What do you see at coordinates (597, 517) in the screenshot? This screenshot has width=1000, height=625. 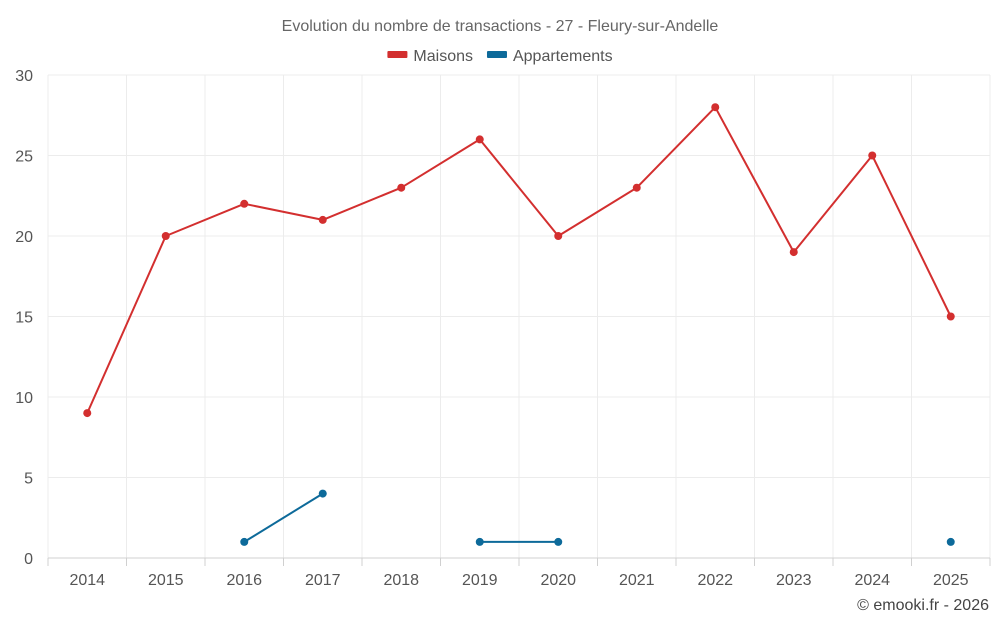 I see `series-appartements` at bounding box center [597, 517].